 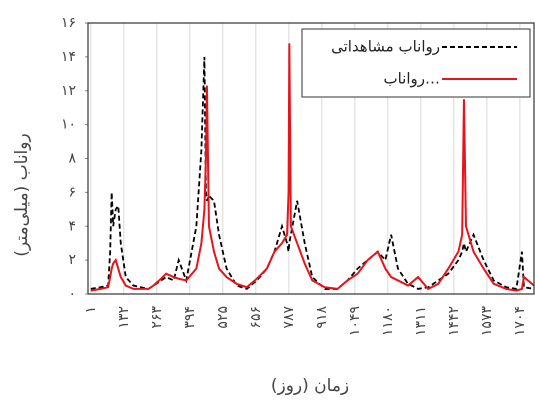 What do you see at coordinates (72, 260) in the screenshot?
I see `y-tick-label: ۲` at bounding box center [72, 260].